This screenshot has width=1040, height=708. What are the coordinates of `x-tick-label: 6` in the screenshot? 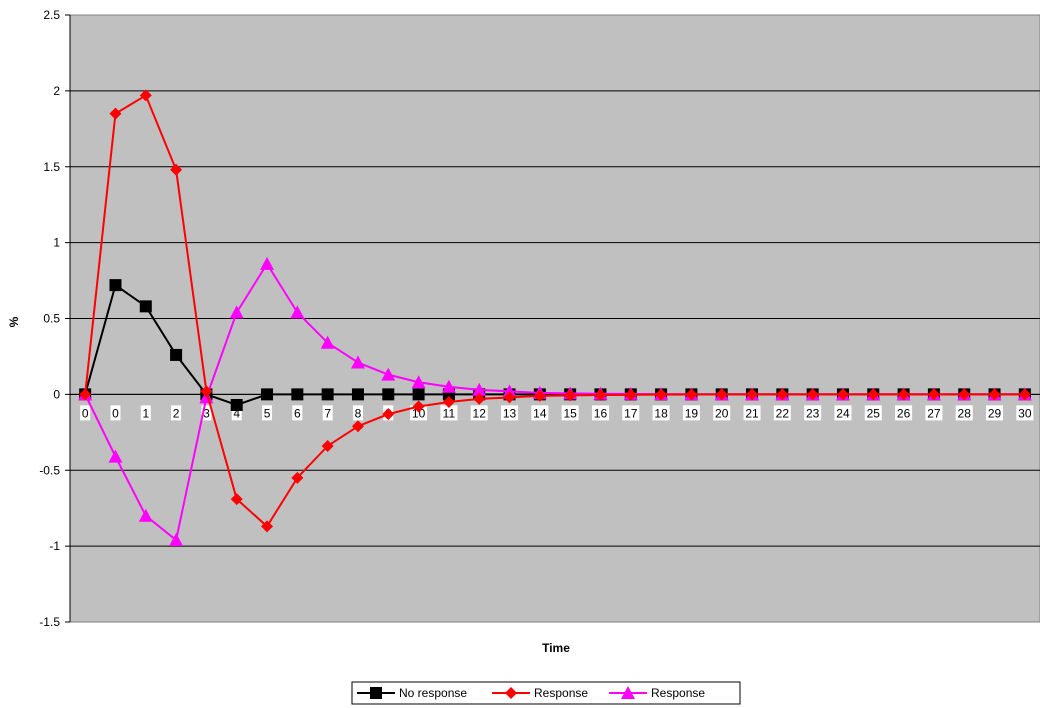 It's located at (297, 413).